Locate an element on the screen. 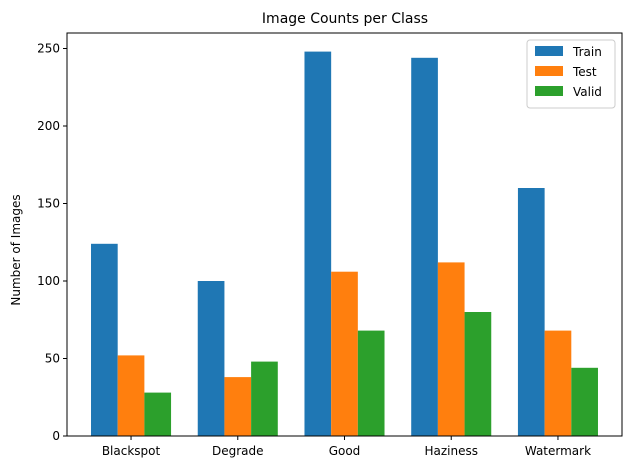 This screenshot has width=630, height=470. y-axis-title: Number of Images is located at coordinates (16, 249).